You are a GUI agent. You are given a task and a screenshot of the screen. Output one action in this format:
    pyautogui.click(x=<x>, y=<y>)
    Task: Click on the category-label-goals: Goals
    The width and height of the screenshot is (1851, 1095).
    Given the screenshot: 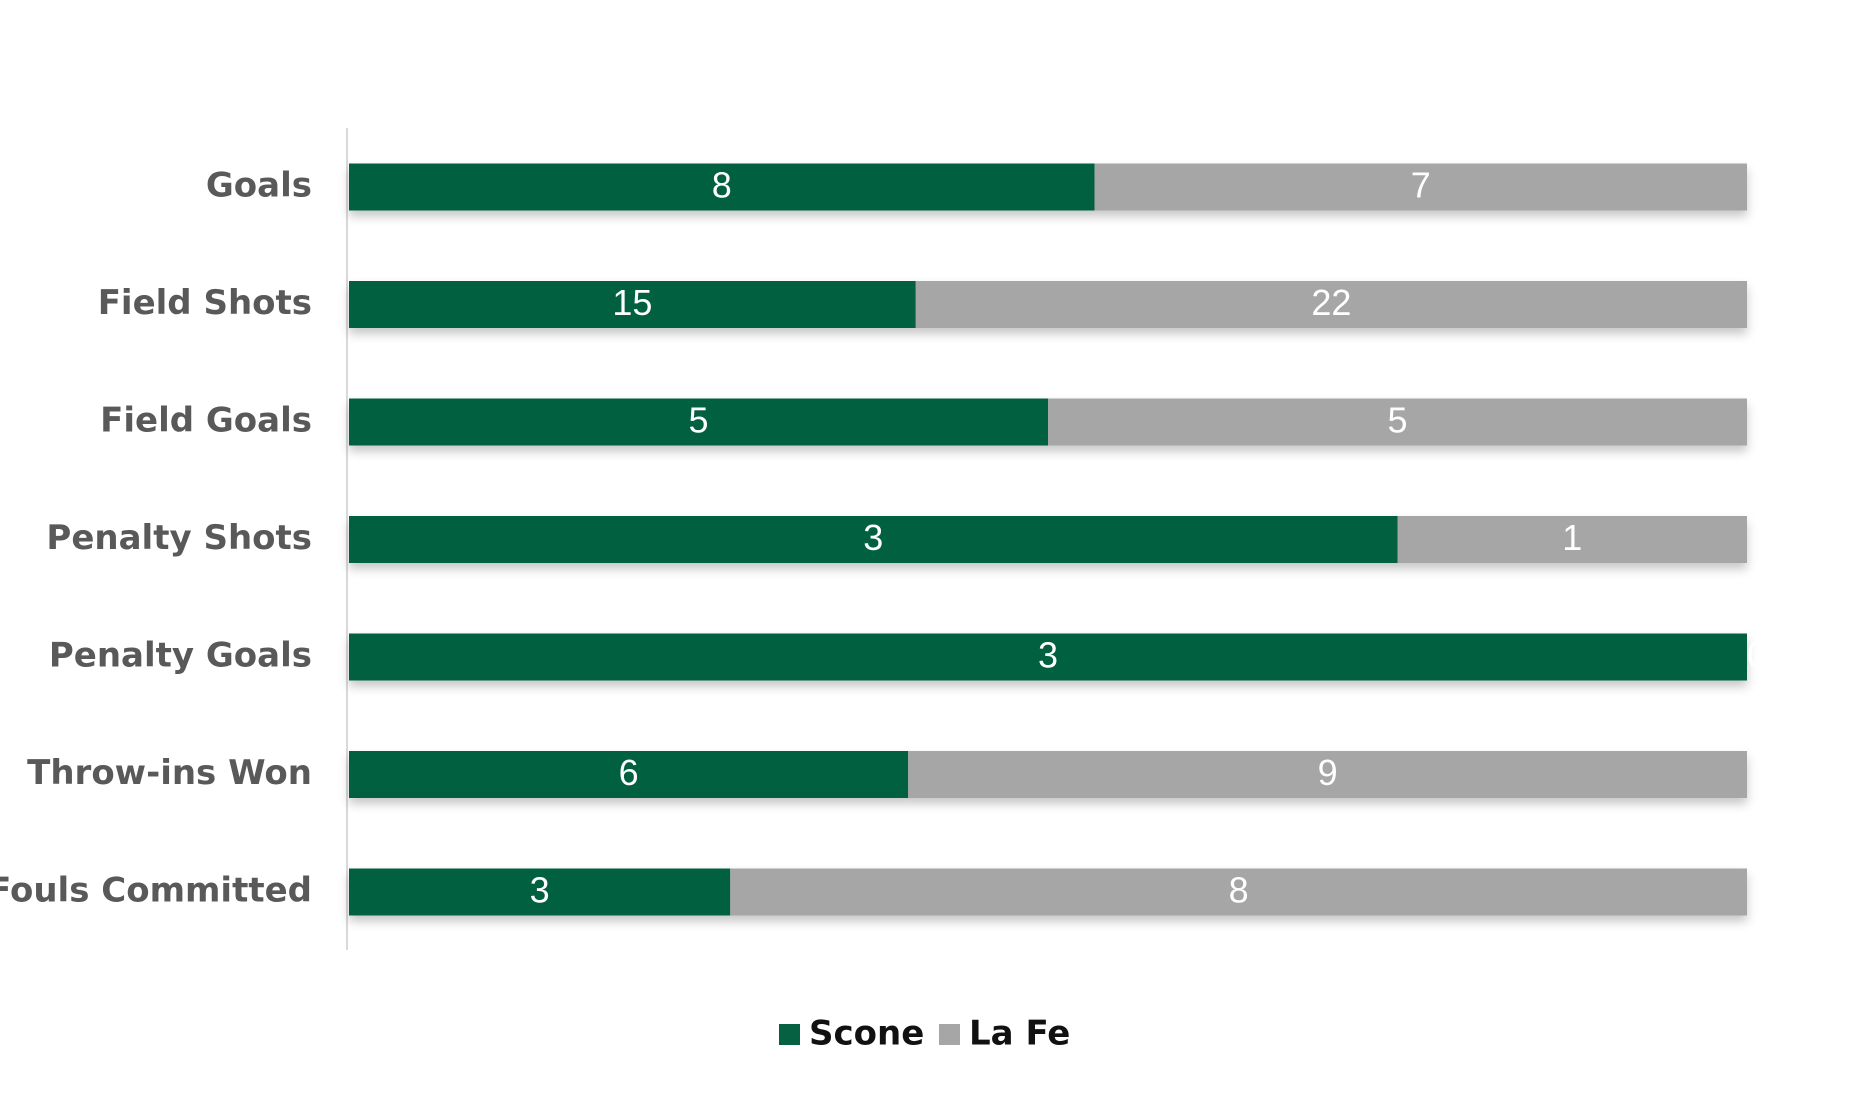 What is the action you would take?
    pyautogui.click(x=259, y=186)
    